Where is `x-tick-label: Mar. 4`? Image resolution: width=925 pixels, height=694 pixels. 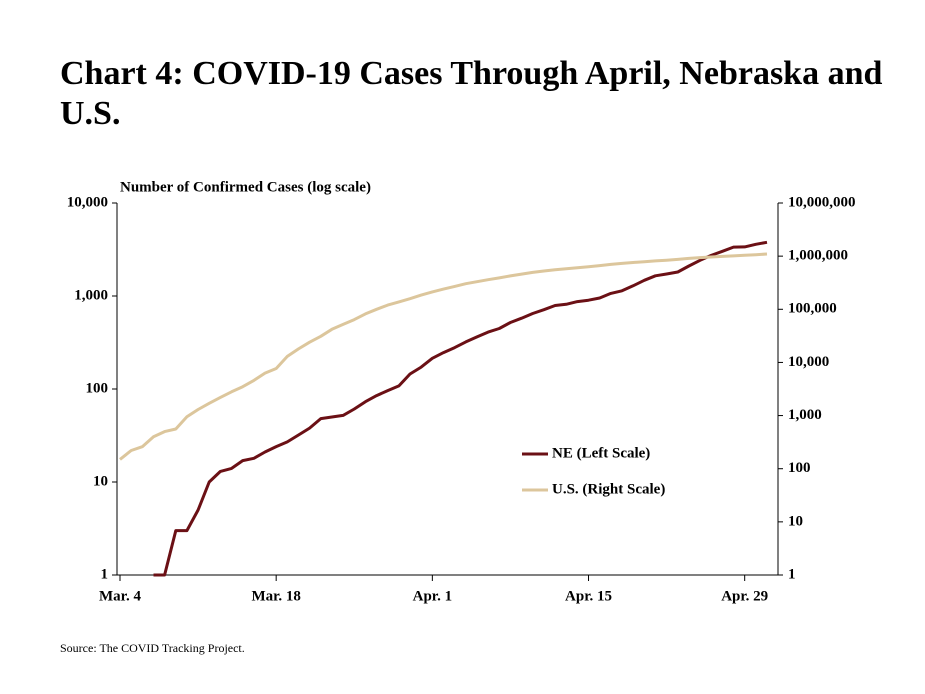
x-tick-label: Mar. 4 is located at coordinates (120, 596).